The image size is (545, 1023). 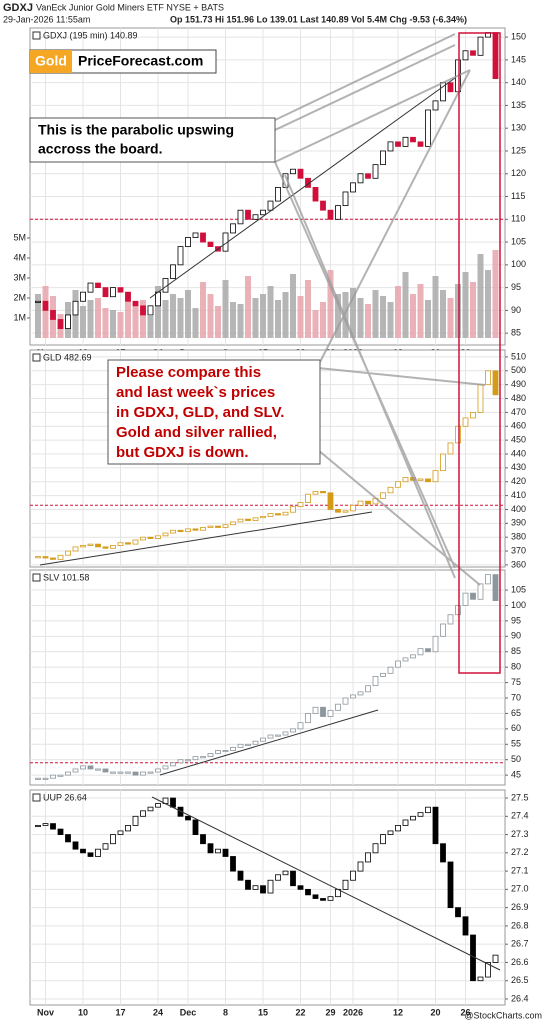 What do you see at coordinates (518, 128) in the screenshot?
I see `y-tick-label: 130` at bounding box center [518, 128].